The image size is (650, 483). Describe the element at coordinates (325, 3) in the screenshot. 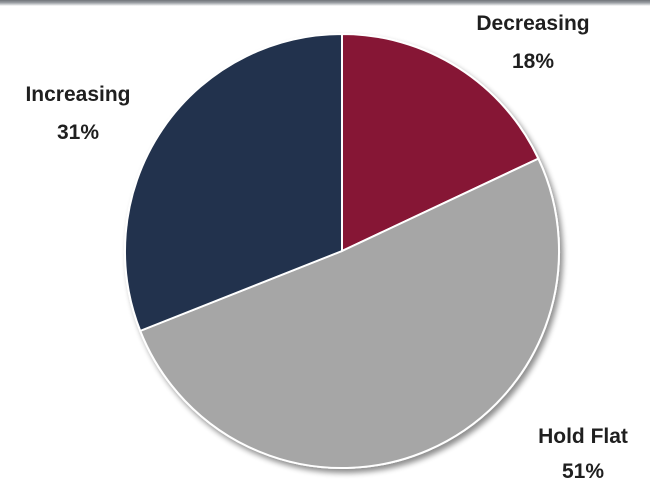

I see `top-edge-bar` at that location.